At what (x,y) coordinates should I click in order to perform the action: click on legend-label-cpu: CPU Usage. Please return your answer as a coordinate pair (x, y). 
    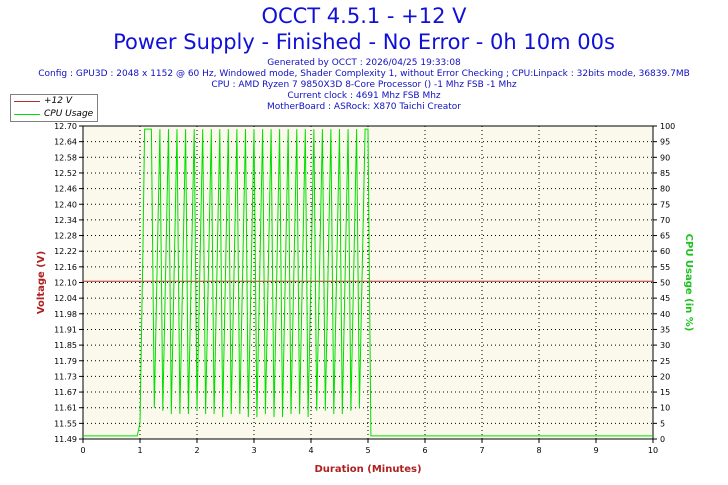
    Looking at the image, I should click on (69, 114).